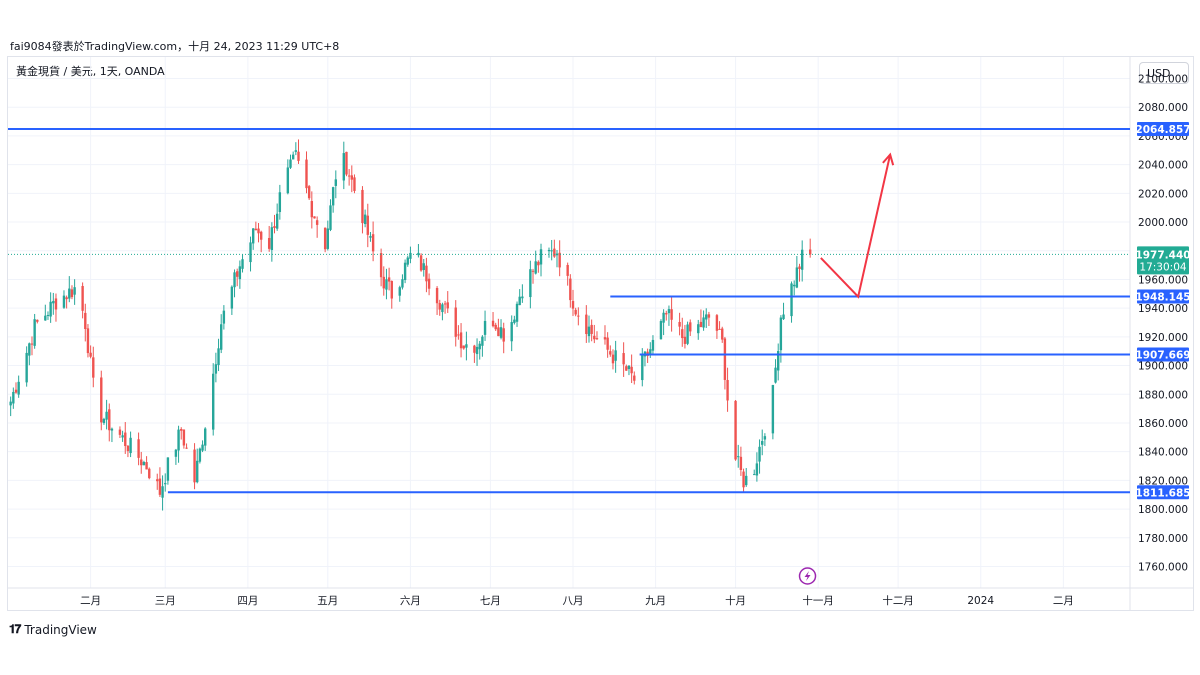  I want to click on x-tick-label: 十一月, so click(818, 600).